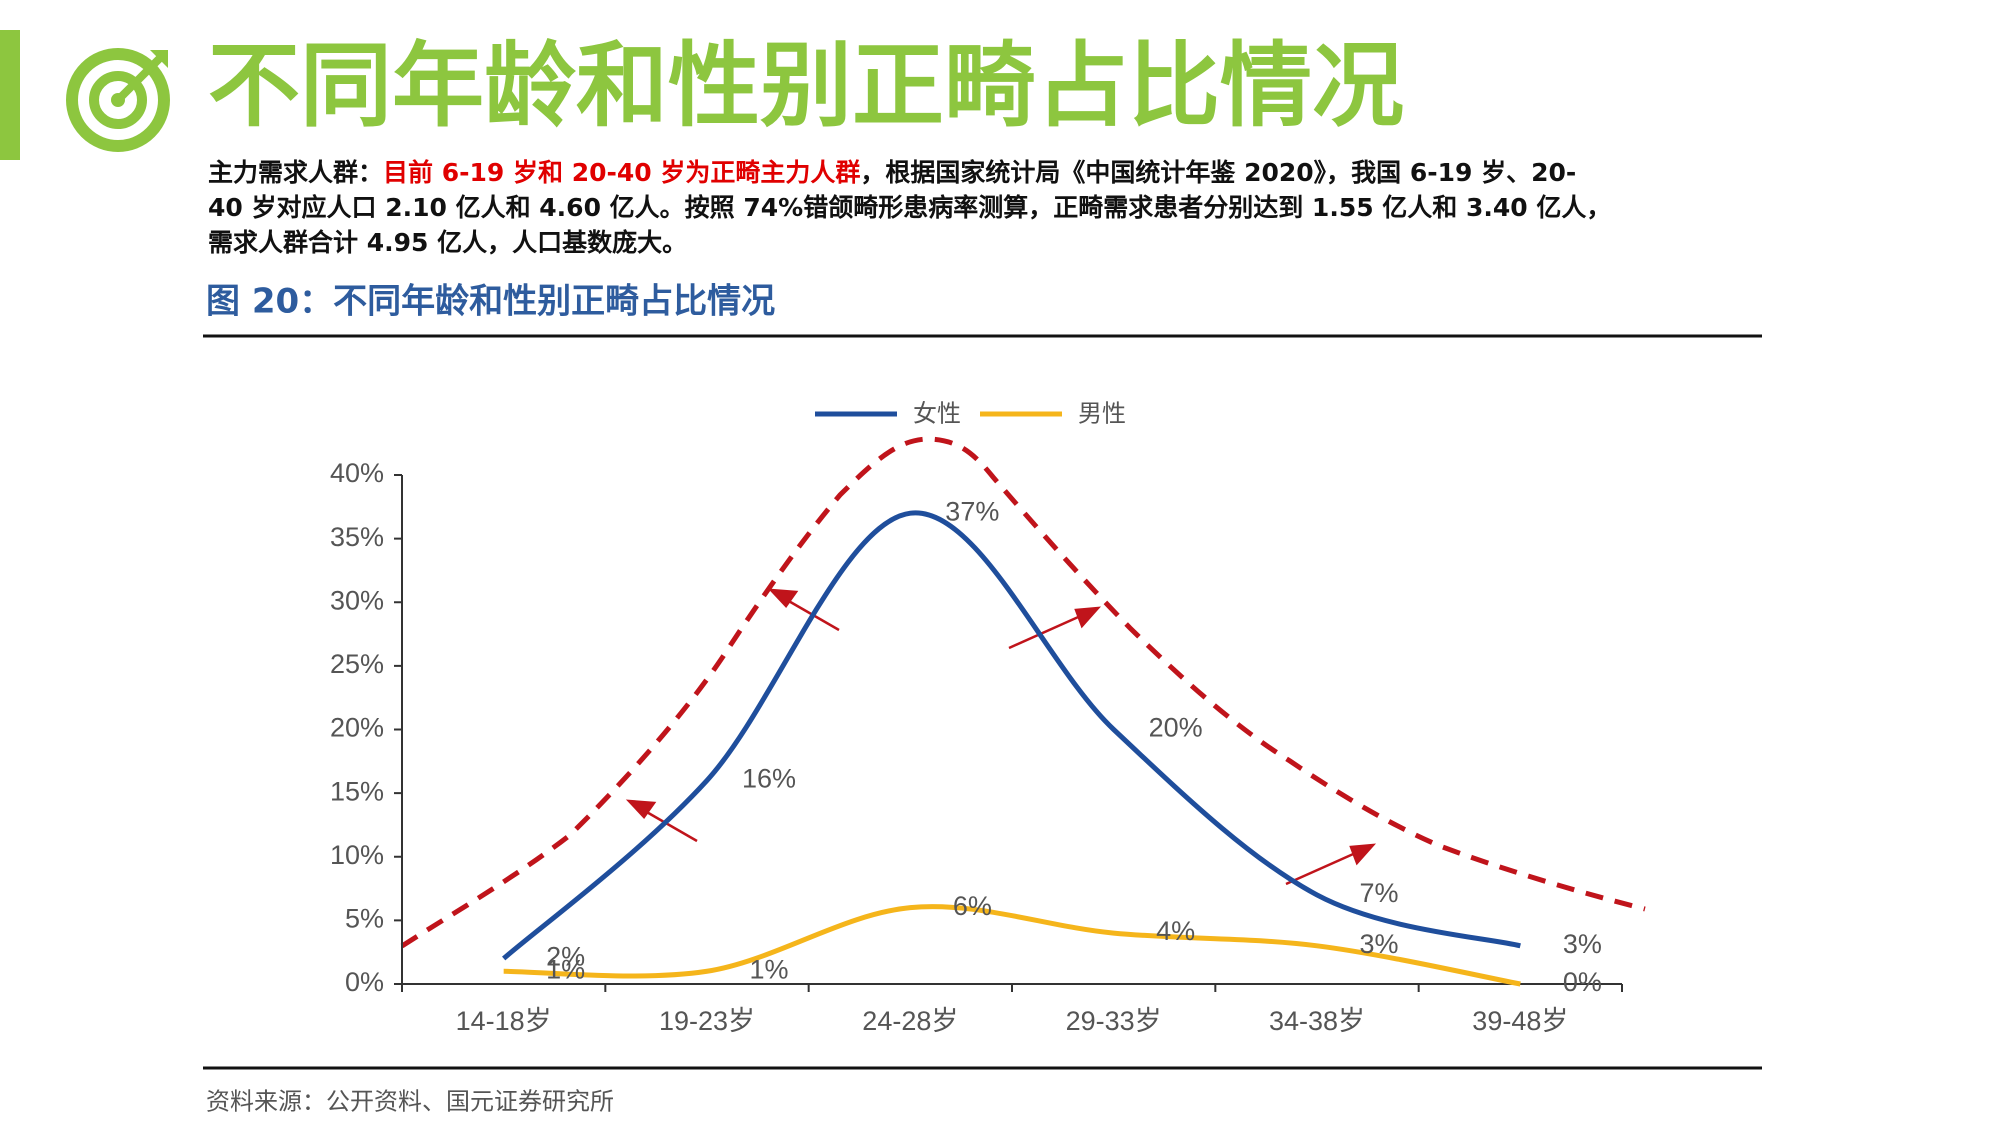 The width and height of the screenshot is (2000, 1129). Describe the element at coordinates (910, 1021) in the screenshot. I see `x-tick-label: 24-28岁` at that location.